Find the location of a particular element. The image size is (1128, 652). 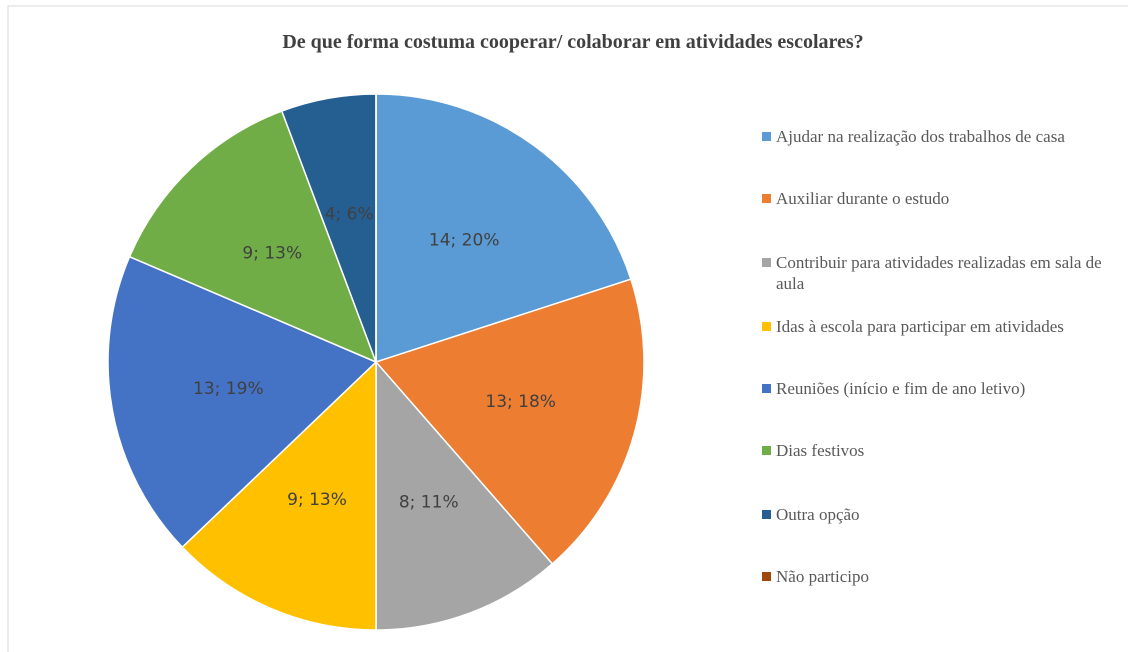

data-label: 4; 6% is located at coordinates (349, 214).